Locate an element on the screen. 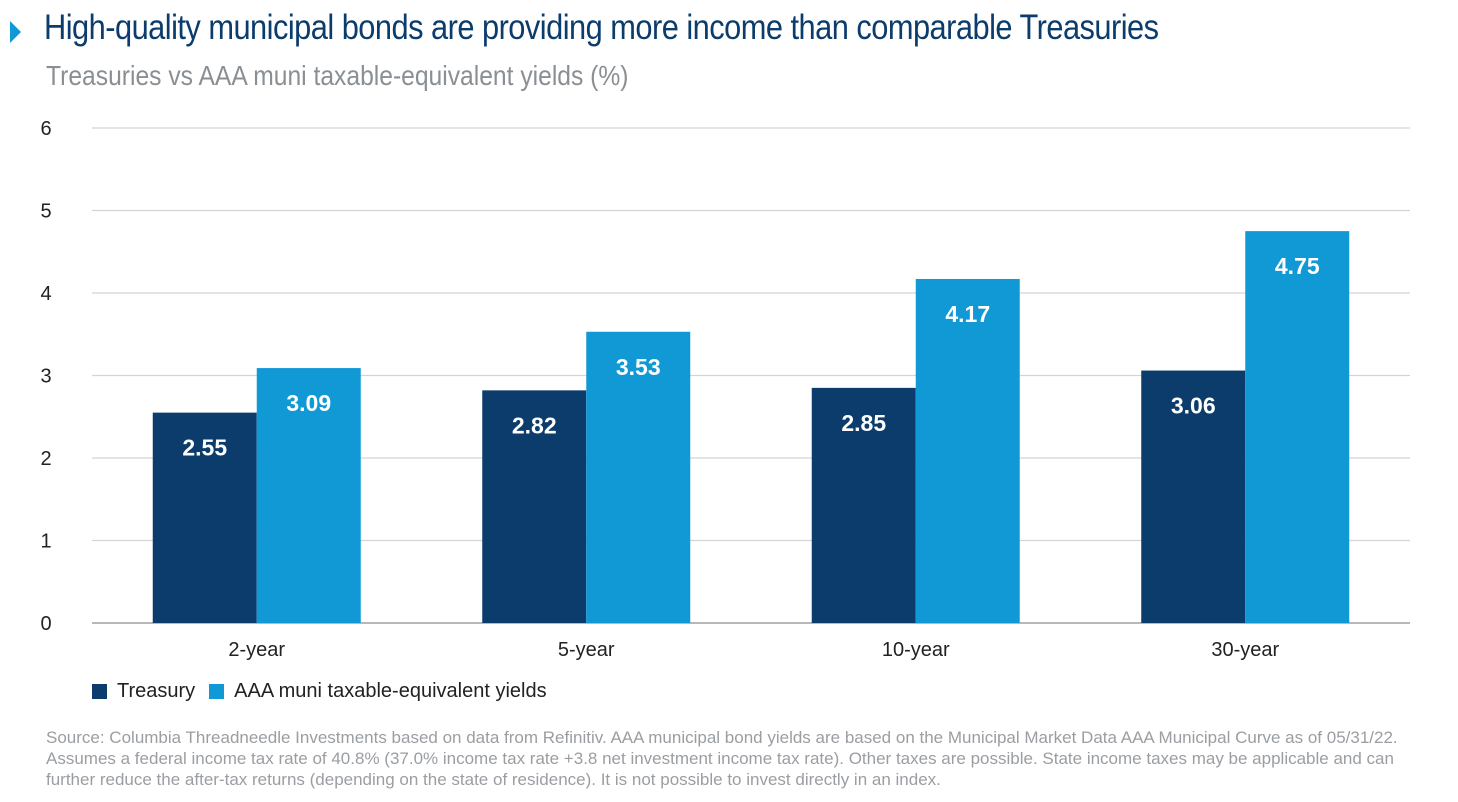 The height and width of the screenshot is (802, 1458). legend-item-muni: AAA muni taxable-equivalent yields is located at coordinates (378, 691).